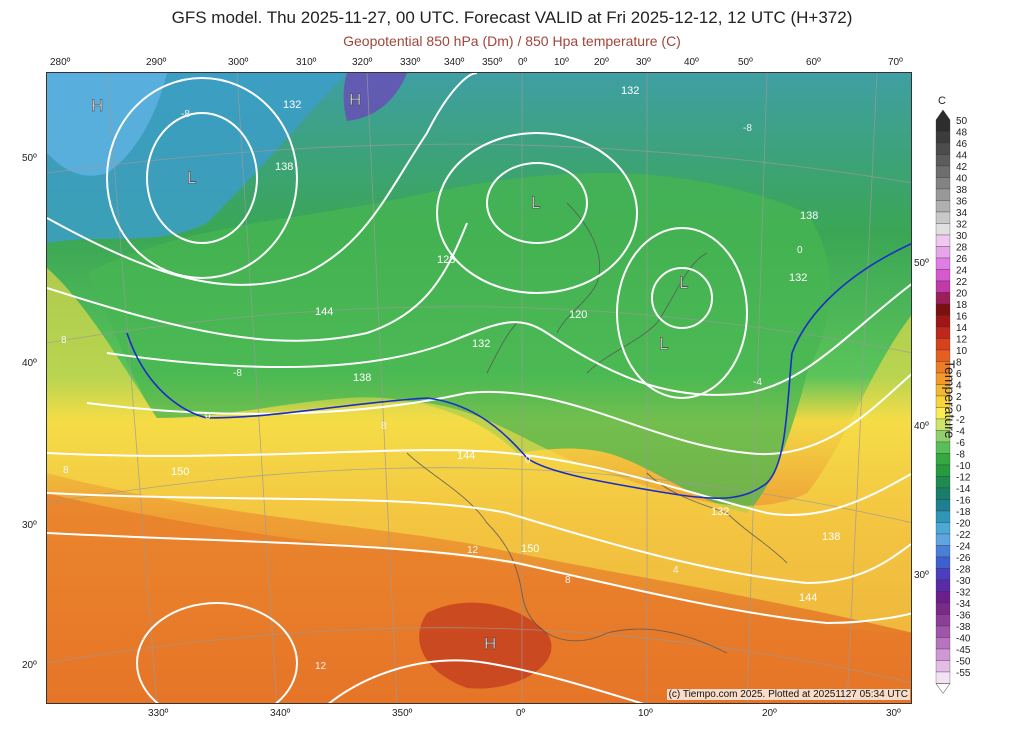  I want to click on legend-tick-label: -14, so click(963, 489).